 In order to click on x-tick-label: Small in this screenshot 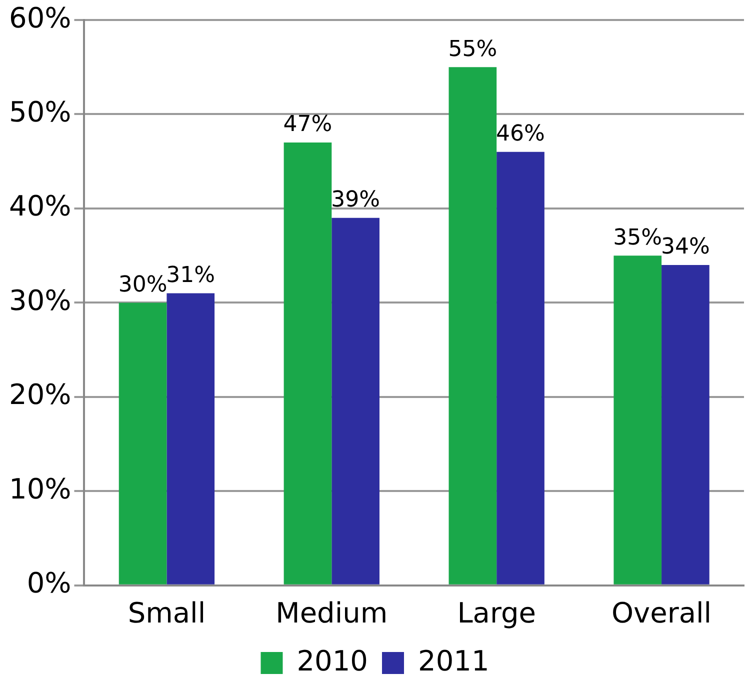, I will do `click(167, 613)`.